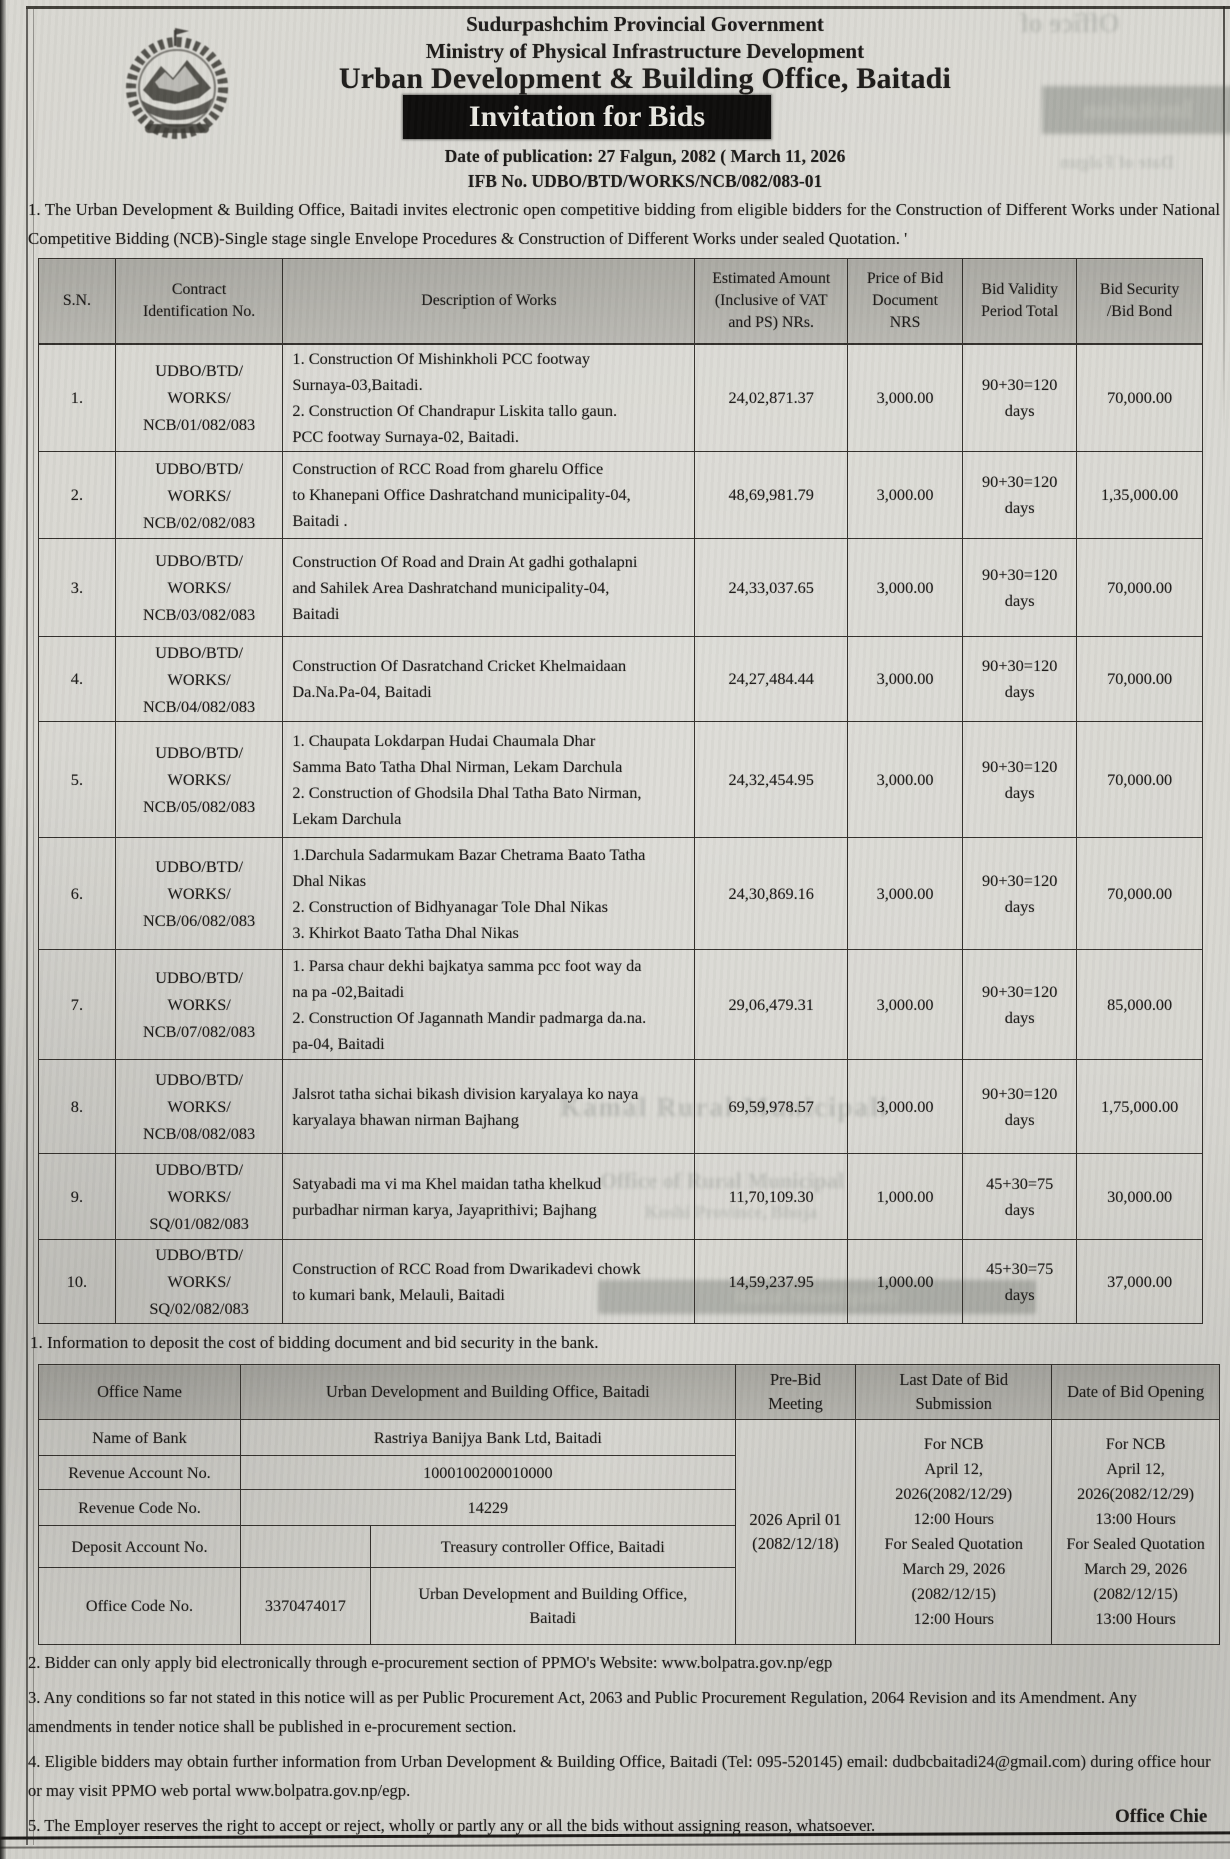 The image size is (1230, 1859). Describe the element at coordinates (771, 1281) in the screenshot. I see `cell-amount: 14,59,237.95` at that location.